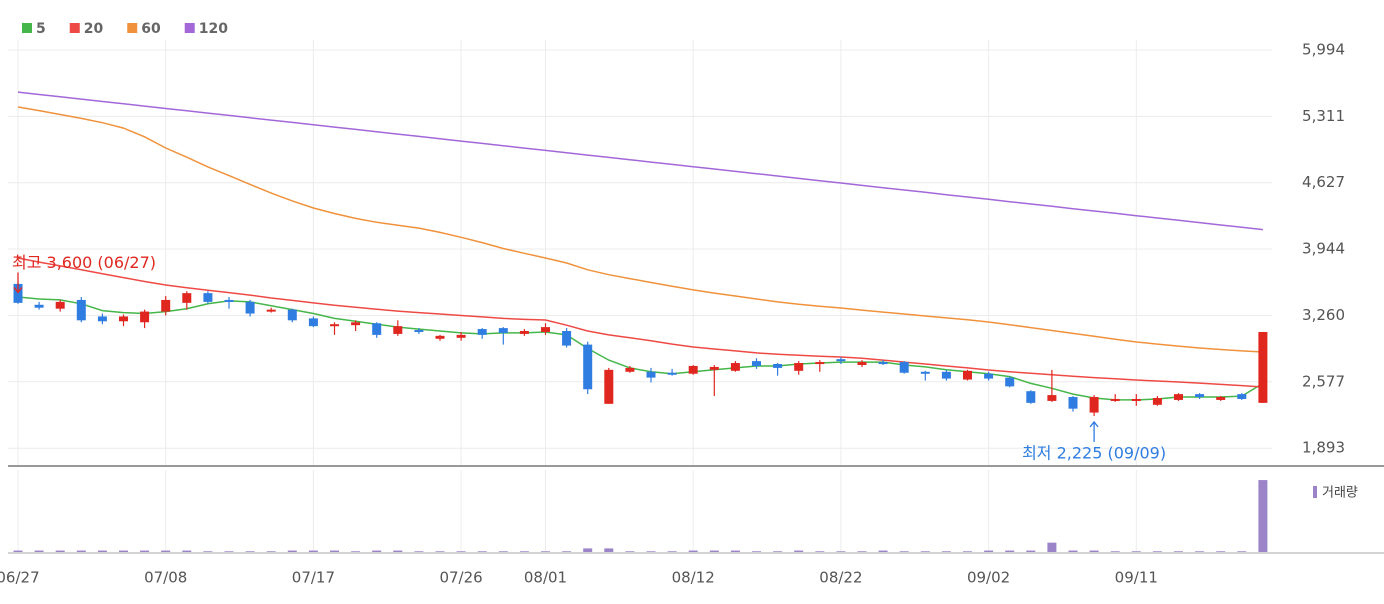 The image size is (1384, 604). What do you see at coordinates (94, 29) in the screenshot?
I see `legend-label: 20` at bounding box center [94, 29].